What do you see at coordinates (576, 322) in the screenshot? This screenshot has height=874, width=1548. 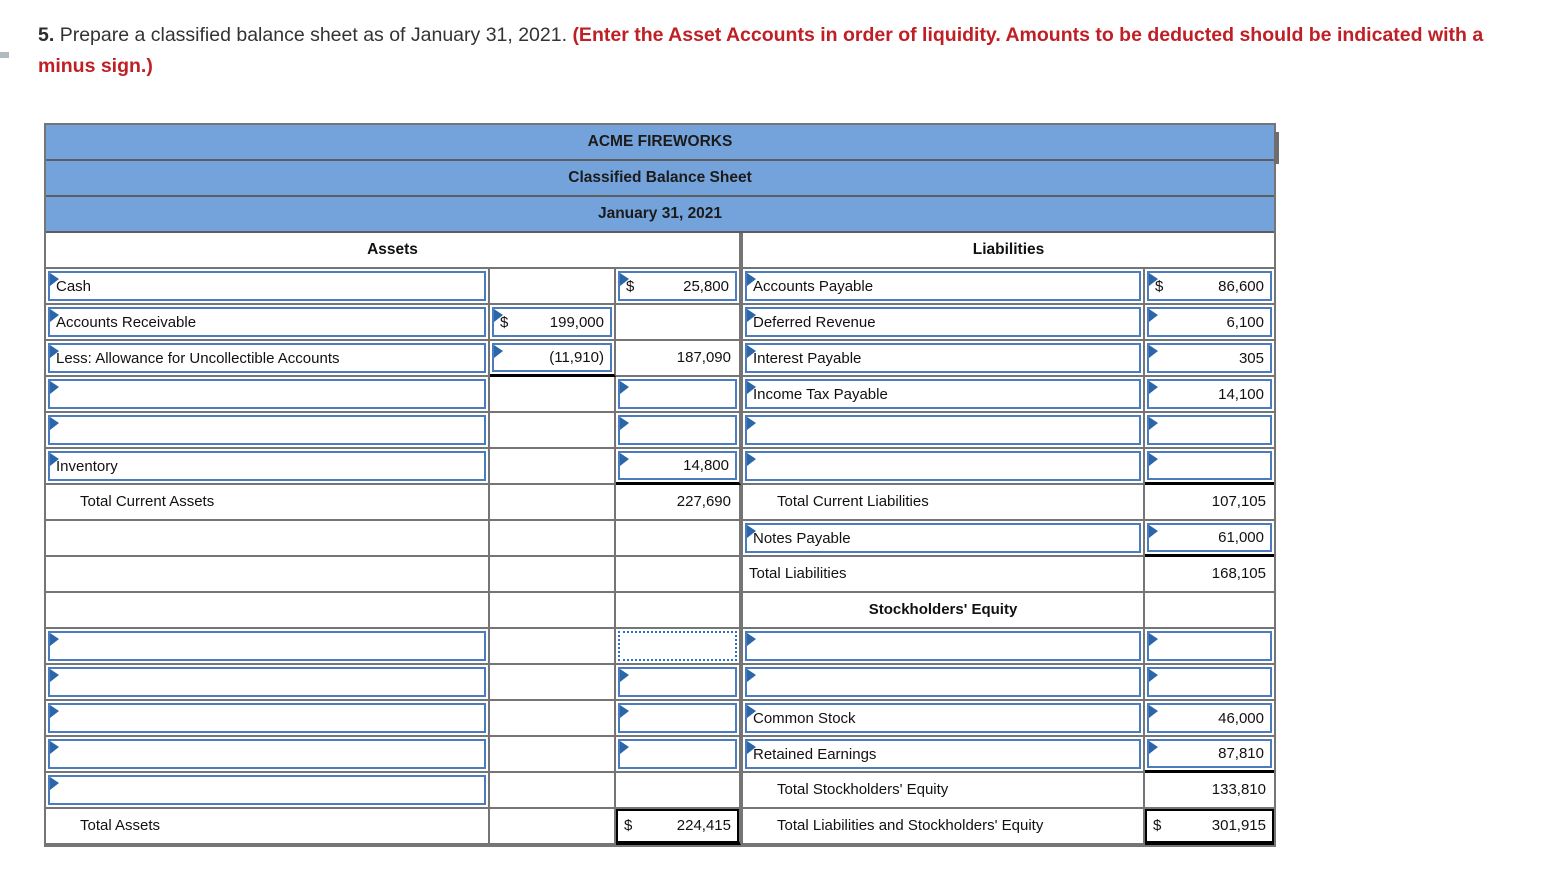 I see `amount-value: 199,000` at bounding box center [576, 322].